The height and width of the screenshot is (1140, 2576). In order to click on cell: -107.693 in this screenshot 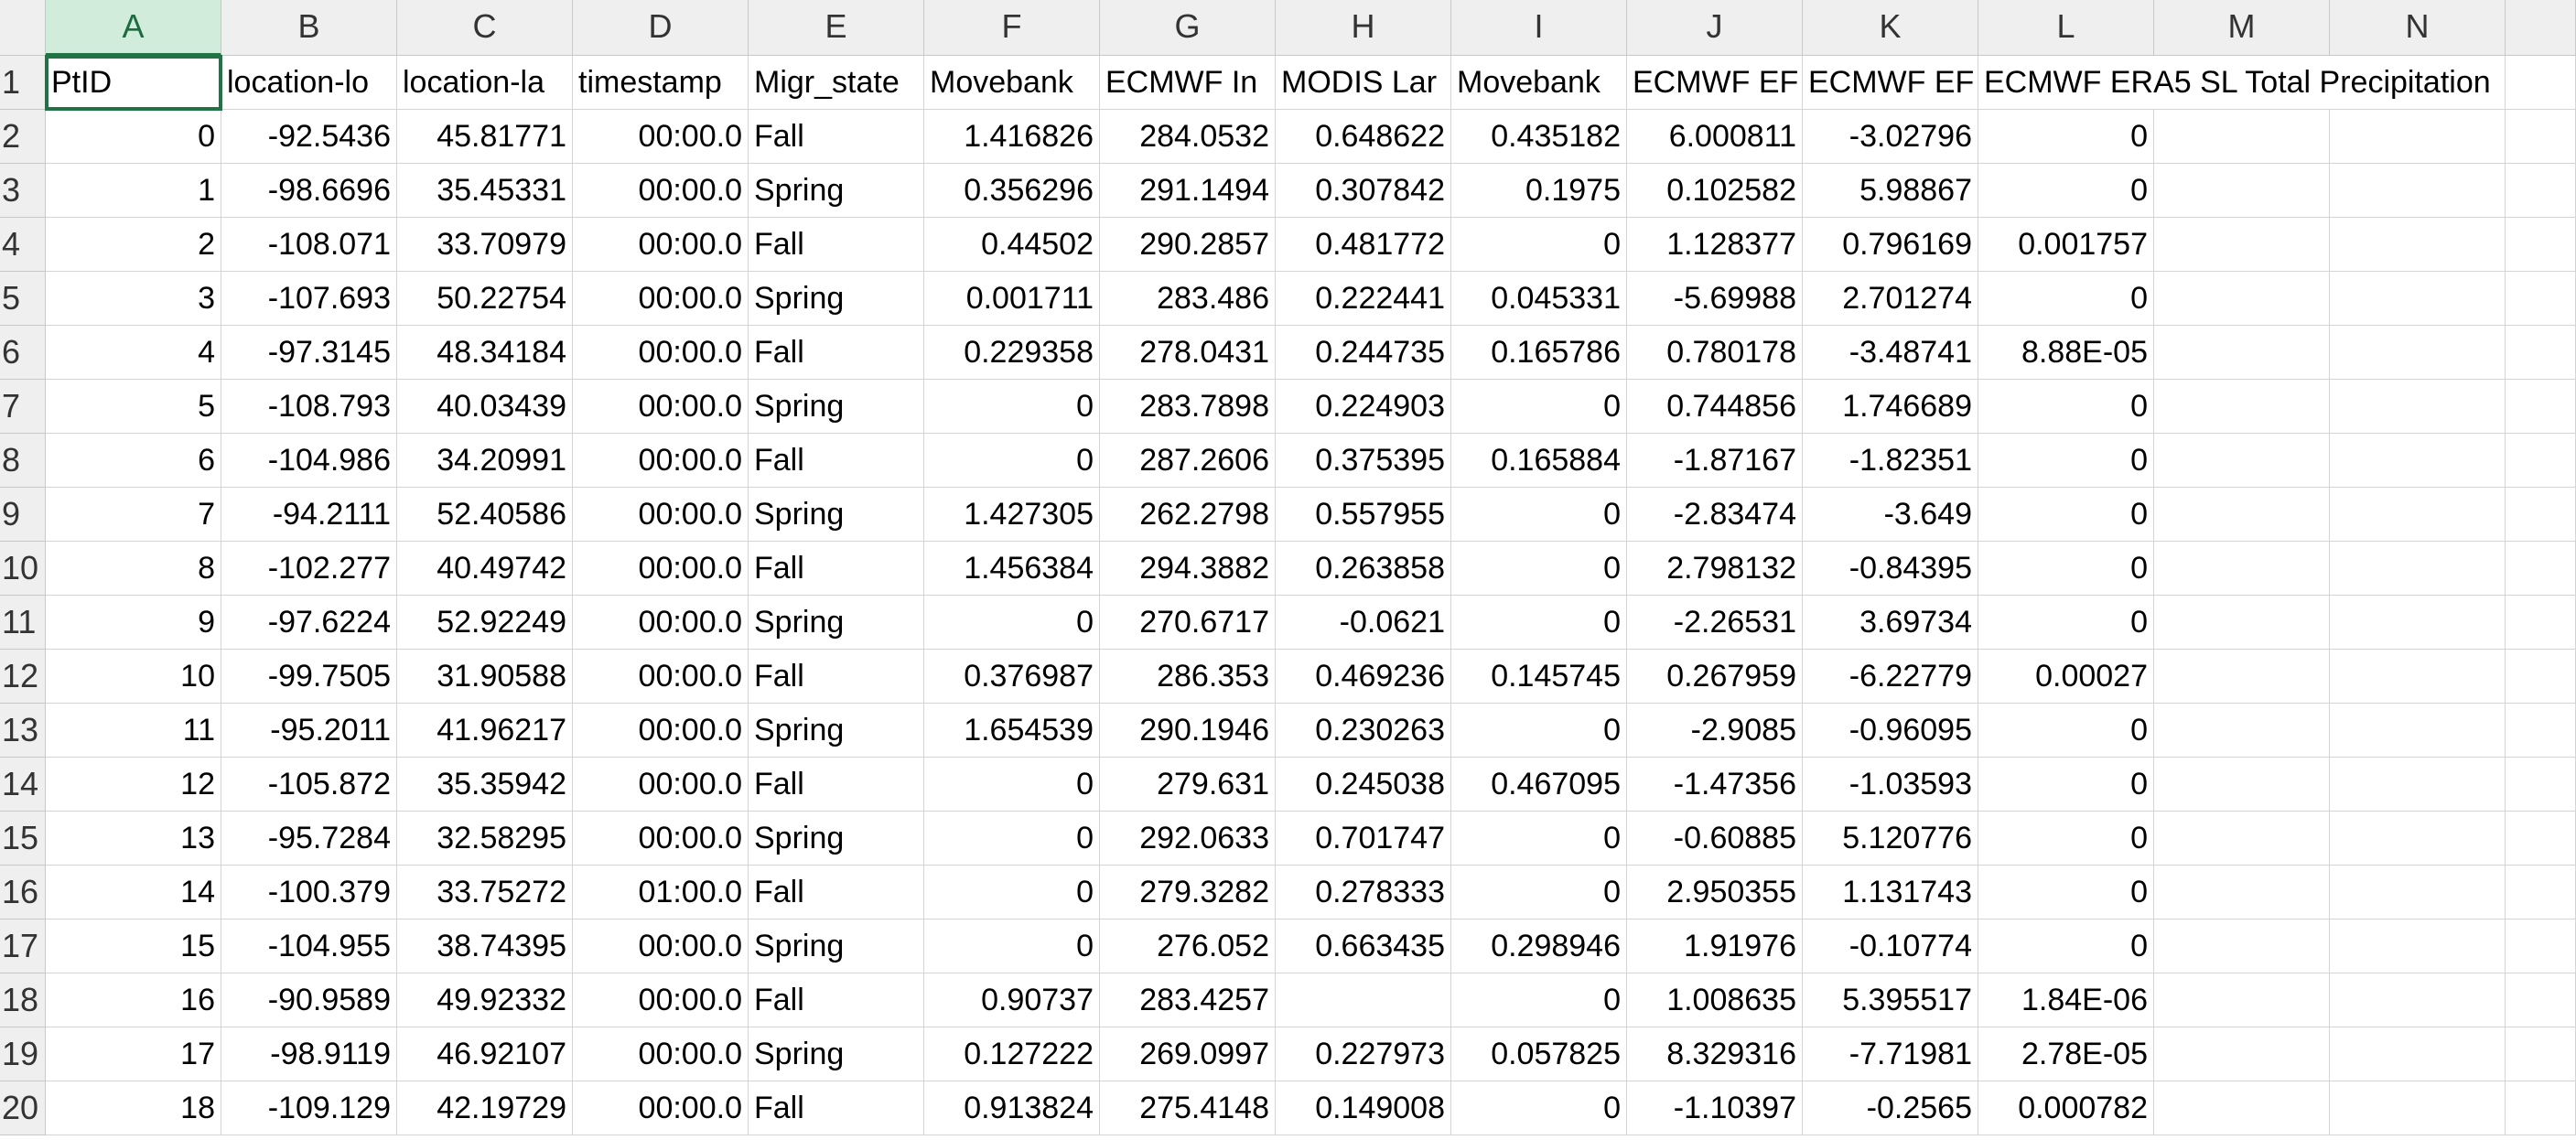, I will do `click(309, 299)`.